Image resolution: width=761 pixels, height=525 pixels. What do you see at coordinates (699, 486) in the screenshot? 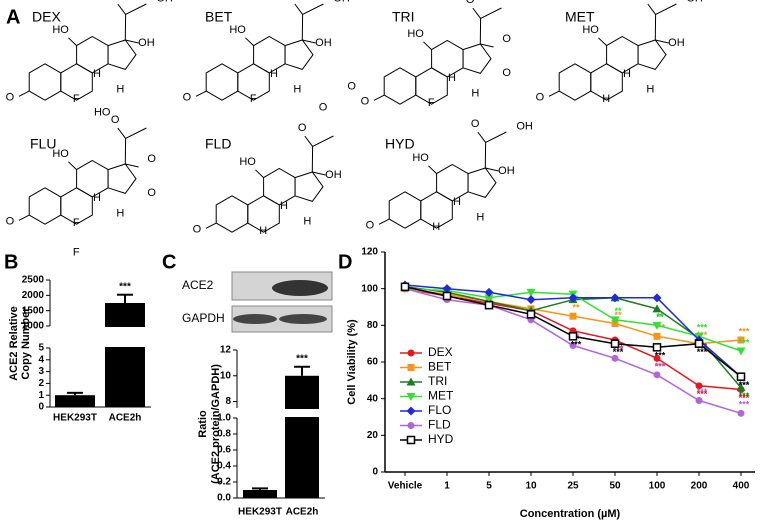
I see `x-tick-label: 200` at bounding box center [699, 486].